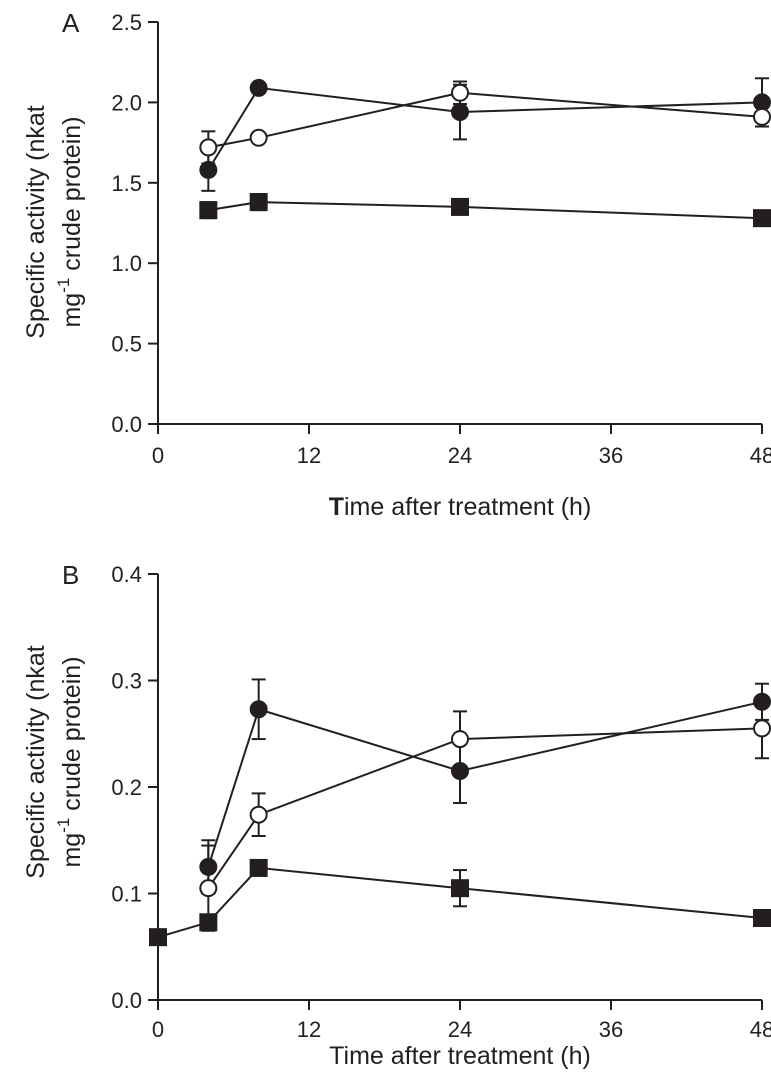  Describe the element at coordinates (336, 507) in the screenshot. I see `x-axis-title-bold: T` at that location.